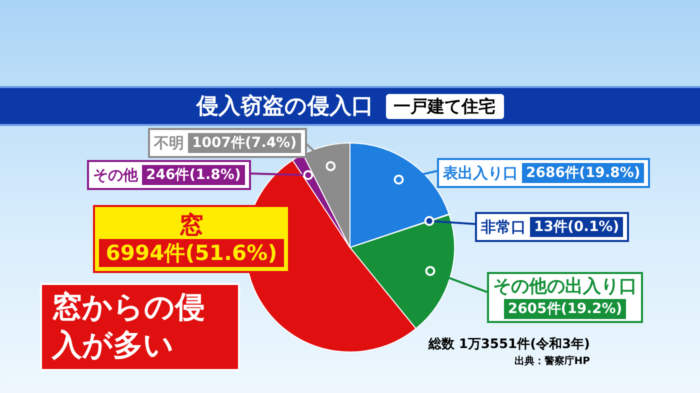 Image resolution: width=700 pixels, height=393 pixels. I want to click on source-note: 出典：警察庁HP, so click(552, 361).